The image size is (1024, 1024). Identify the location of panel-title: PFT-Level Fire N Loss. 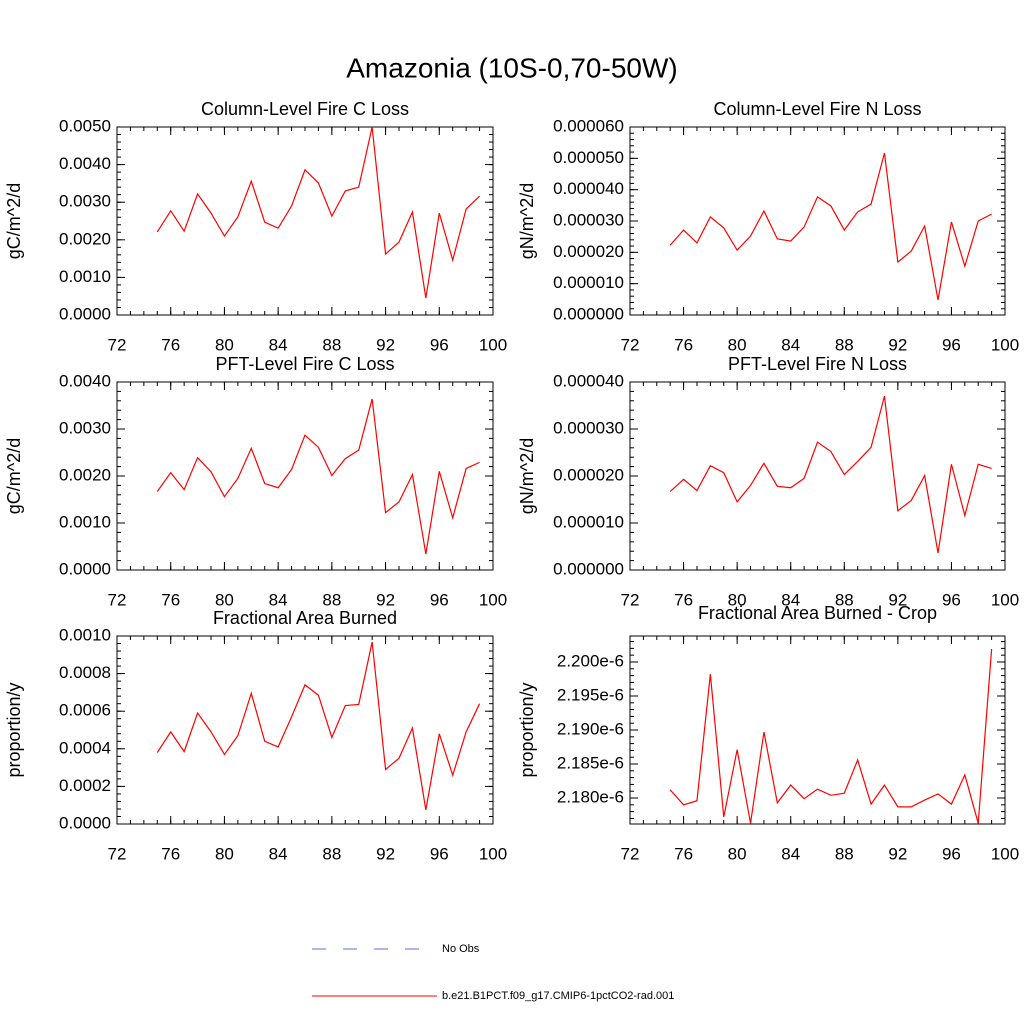
(817, 364).